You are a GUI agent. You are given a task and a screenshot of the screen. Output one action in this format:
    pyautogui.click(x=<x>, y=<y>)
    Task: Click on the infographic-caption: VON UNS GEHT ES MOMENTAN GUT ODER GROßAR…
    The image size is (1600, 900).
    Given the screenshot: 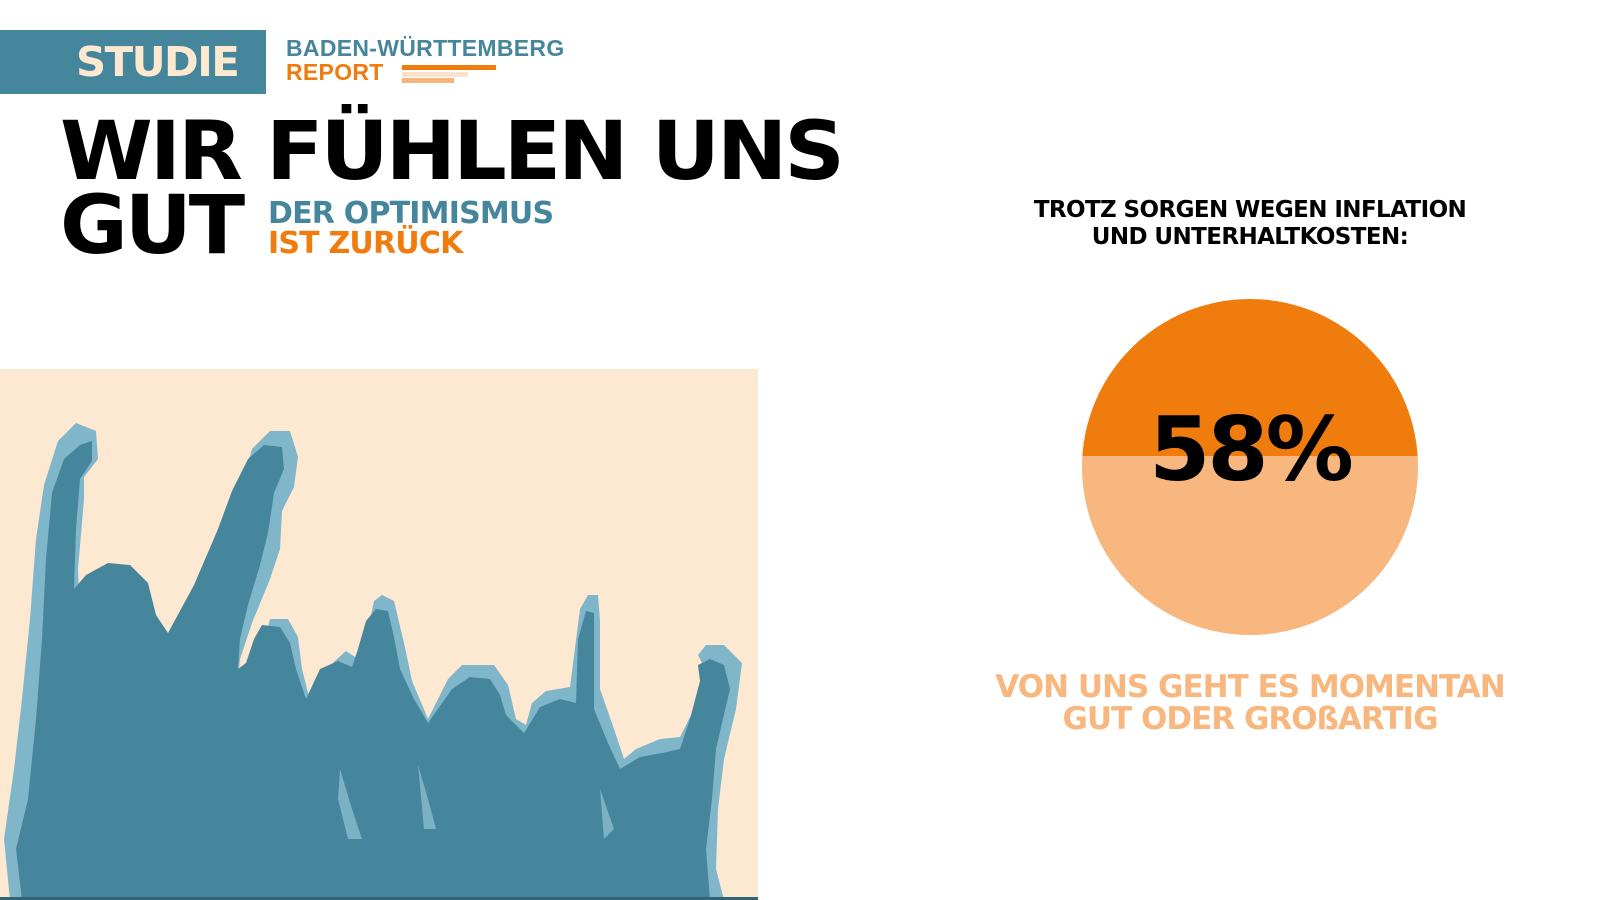 What is the action you would take?
    pyautogui.click(x=1250, y=703)
    